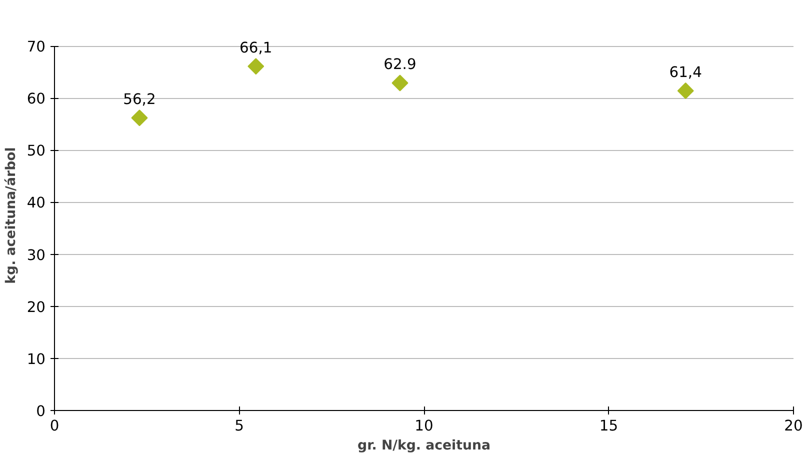 The image size is (811, 456). Describe the element at coordinates (139, 99) in the screenshot. I see `data-label: 56,2` at that location.